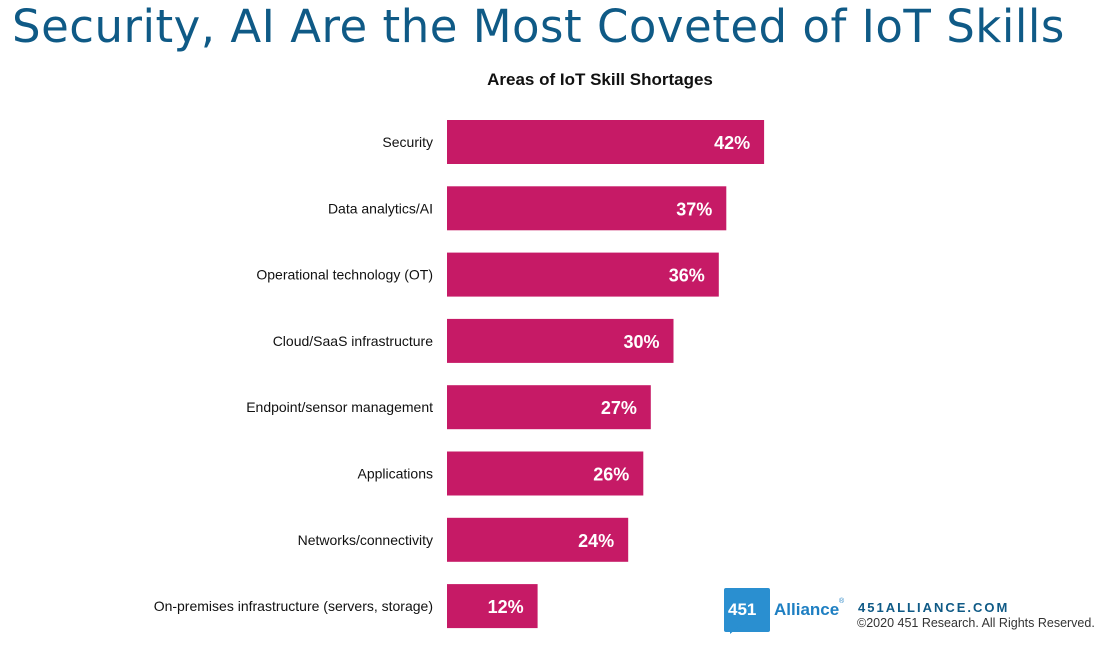  I want to click on 451-alliance-logo: 451 Alliance ®, so click(784, 612).